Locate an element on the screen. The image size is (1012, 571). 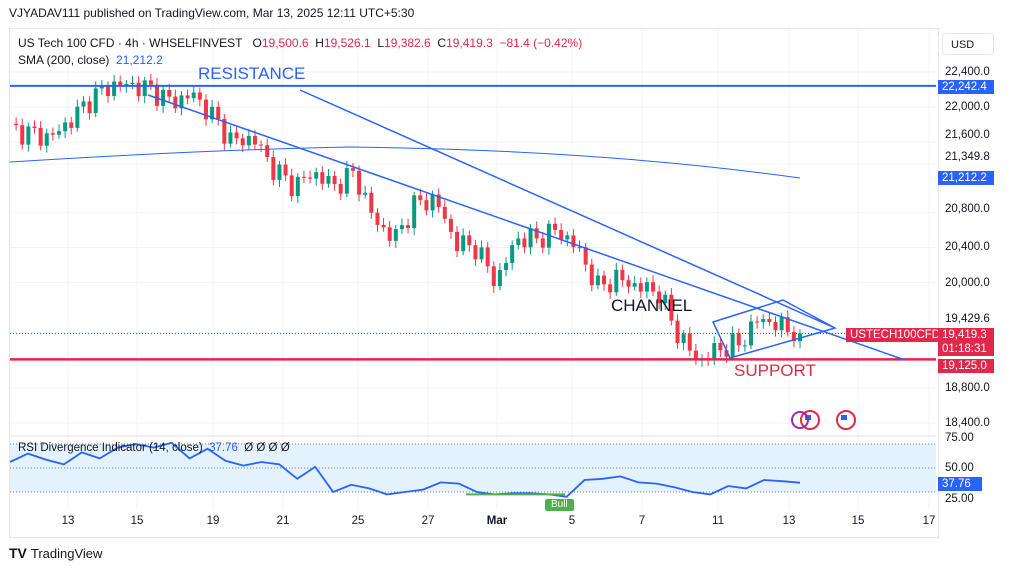
rsi-value: 37.76 is located at coordinates (223, 448).